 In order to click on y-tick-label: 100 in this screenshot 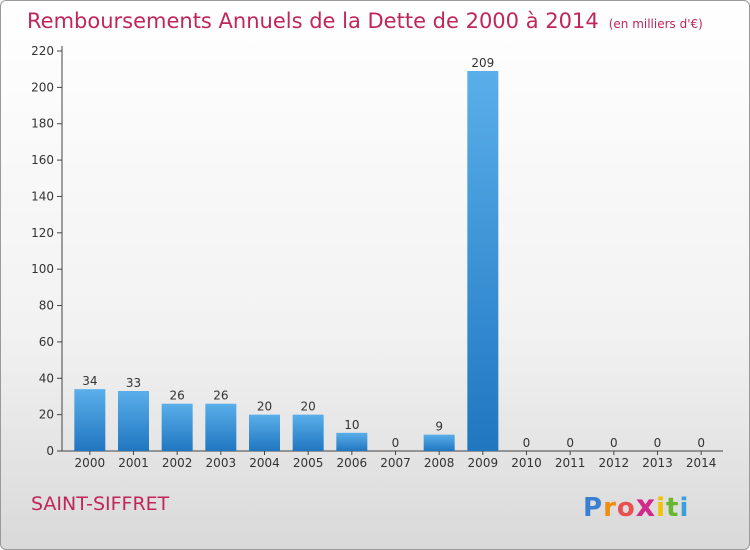, I will do `click(42, 269)`.